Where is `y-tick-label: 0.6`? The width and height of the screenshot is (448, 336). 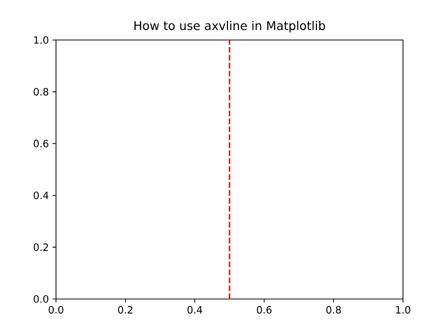 y-tick-label: 0.6 is located at coordinates (41, 144).